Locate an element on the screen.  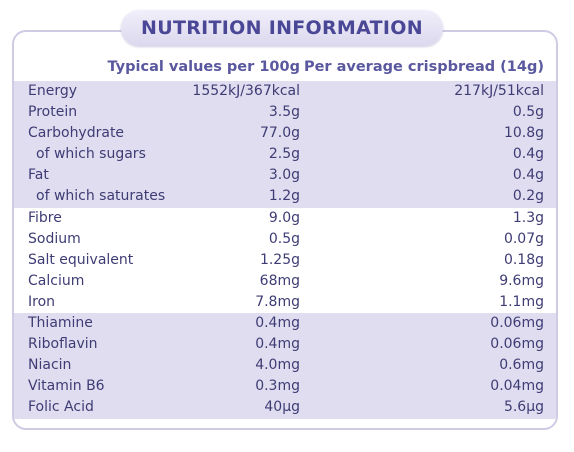
value-per-serving: 1.1mg is located at coordinates (521, 302).